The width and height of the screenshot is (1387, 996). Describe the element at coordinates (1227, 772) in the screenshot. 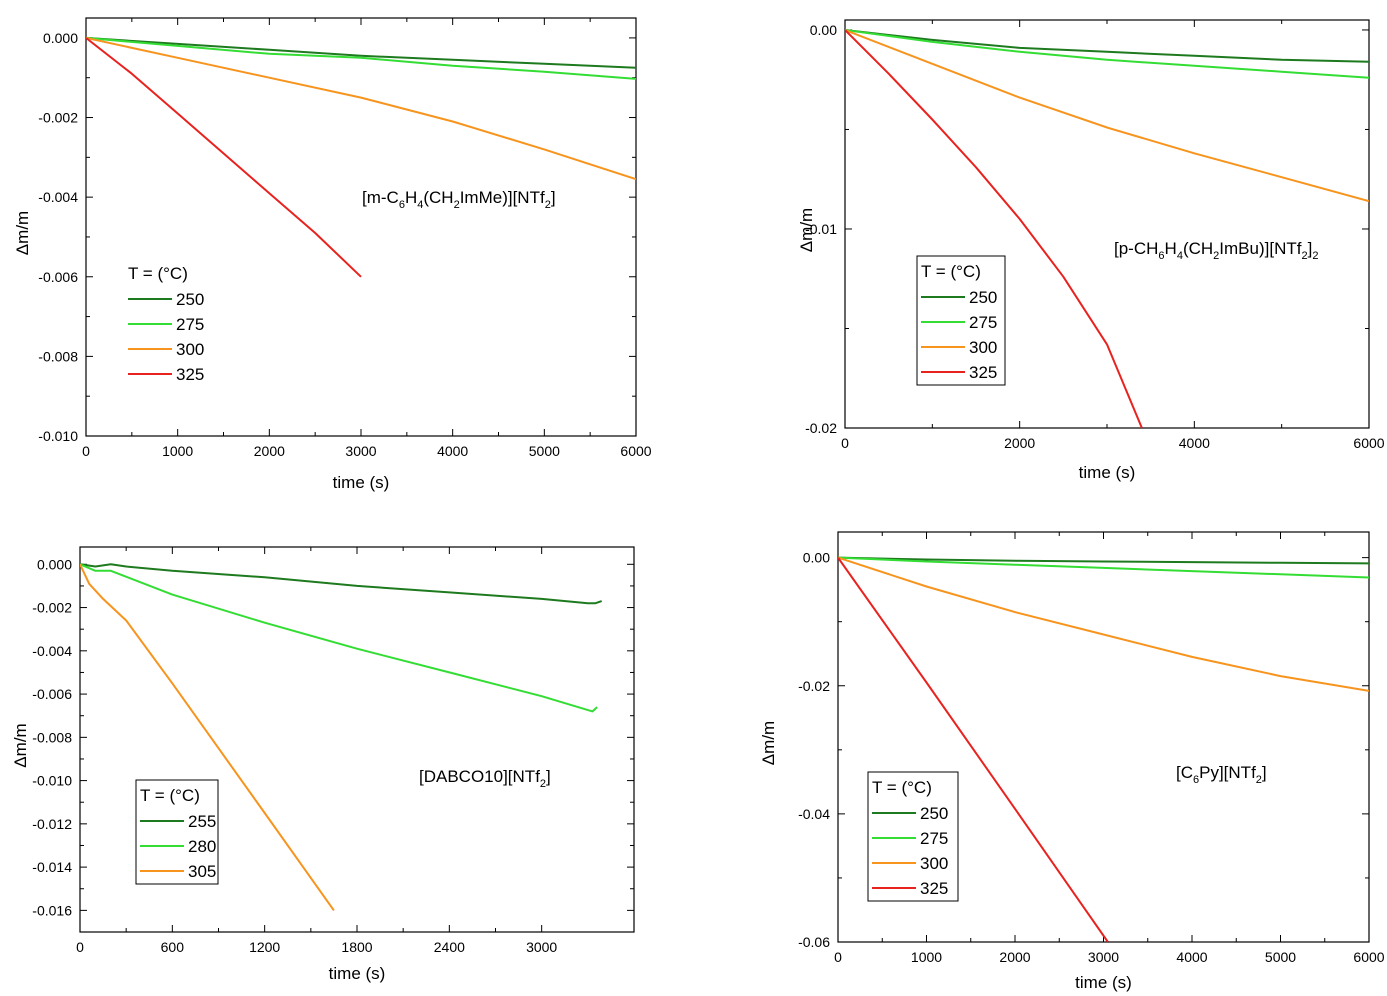

I see `annotation-text: Py][NTf` at that location.